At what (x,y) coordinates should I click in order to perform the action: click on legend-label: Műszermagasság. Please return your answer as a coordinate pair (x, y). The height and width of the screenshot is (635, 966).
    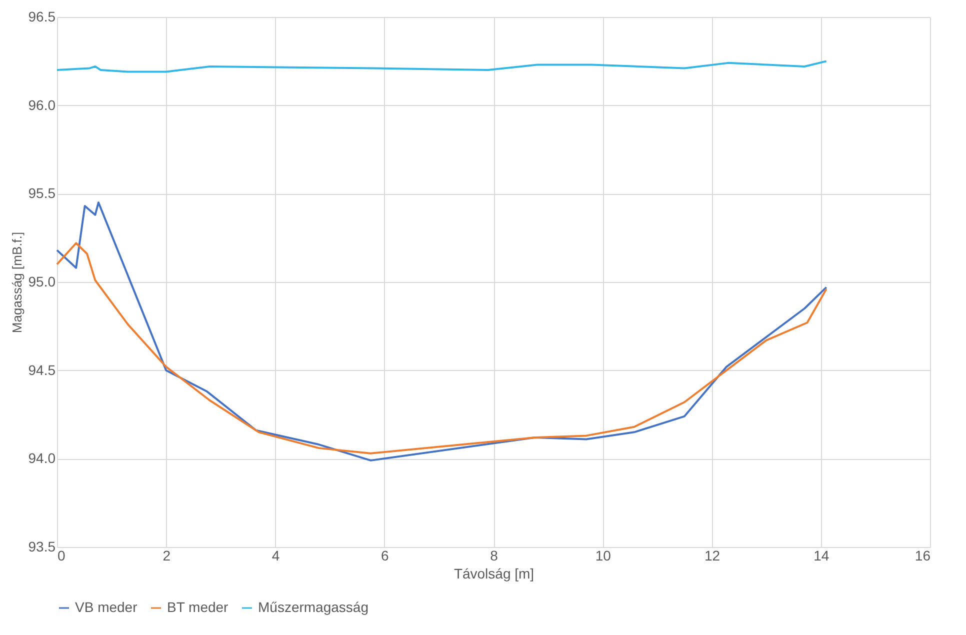
    Looking at the image, I should click on (313, 607).